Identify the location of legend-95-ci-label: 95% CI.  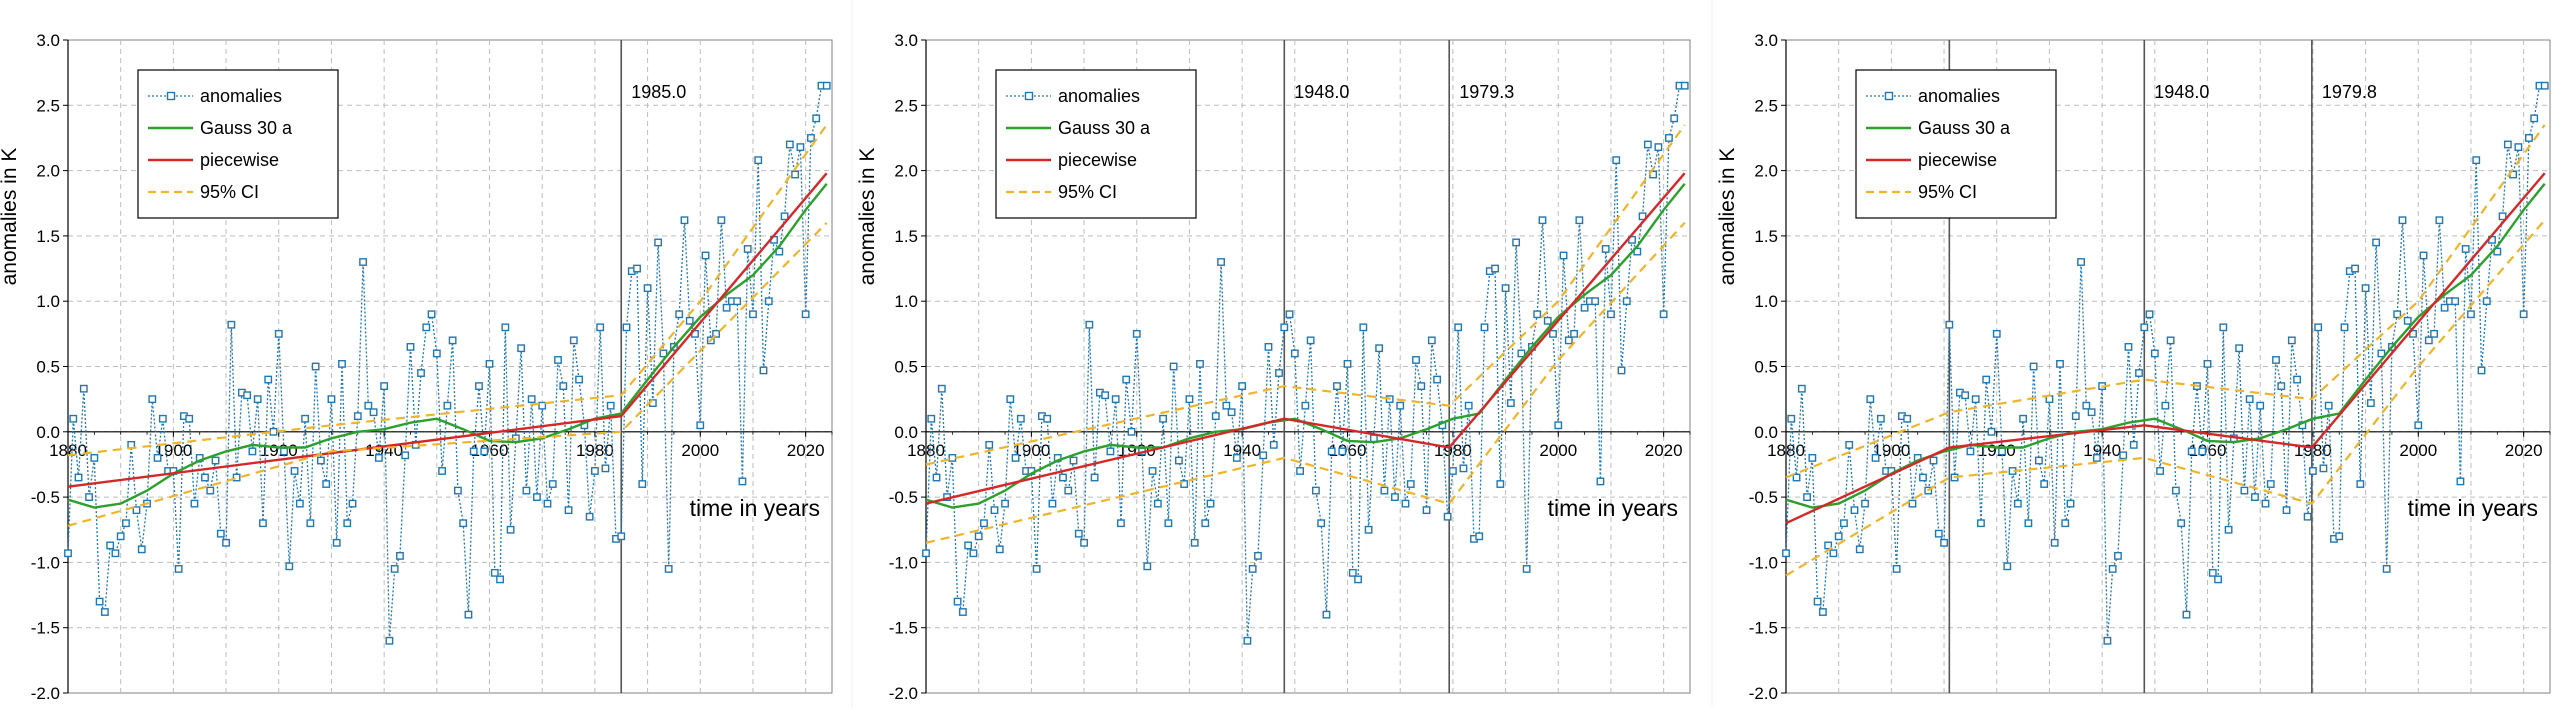
(1087, 192).